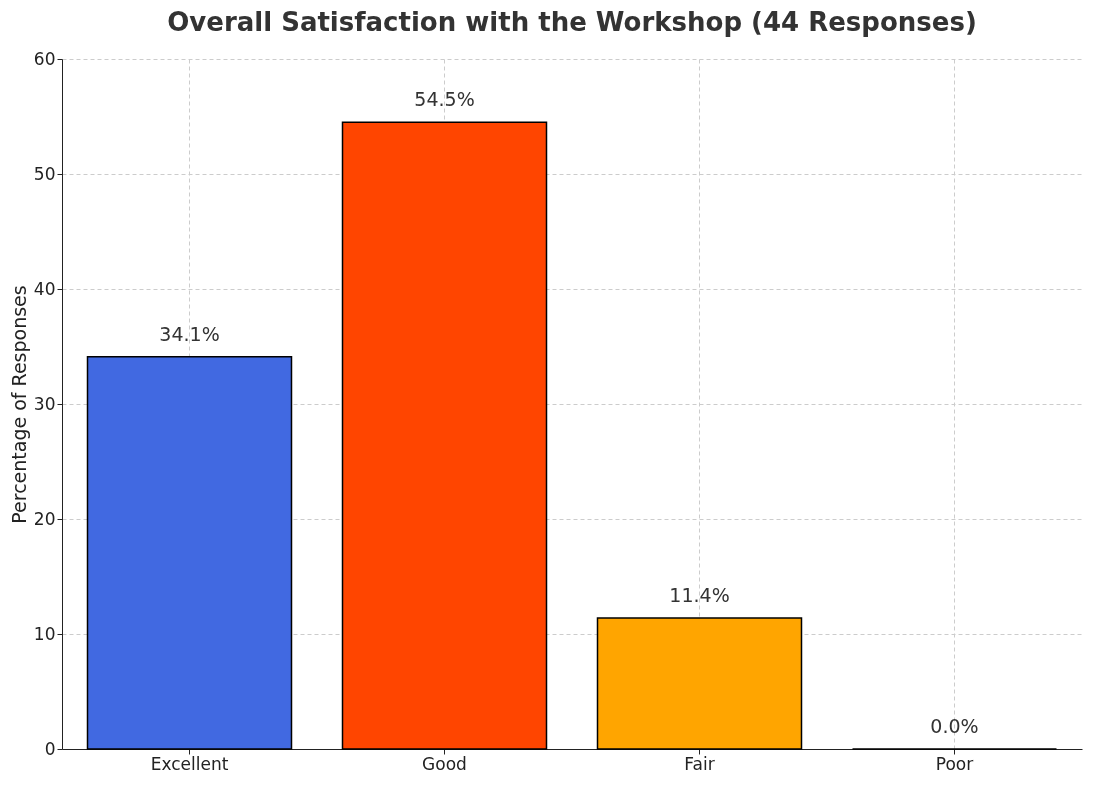  I want to click on x-tick-label: Poor, so click(954, 763).